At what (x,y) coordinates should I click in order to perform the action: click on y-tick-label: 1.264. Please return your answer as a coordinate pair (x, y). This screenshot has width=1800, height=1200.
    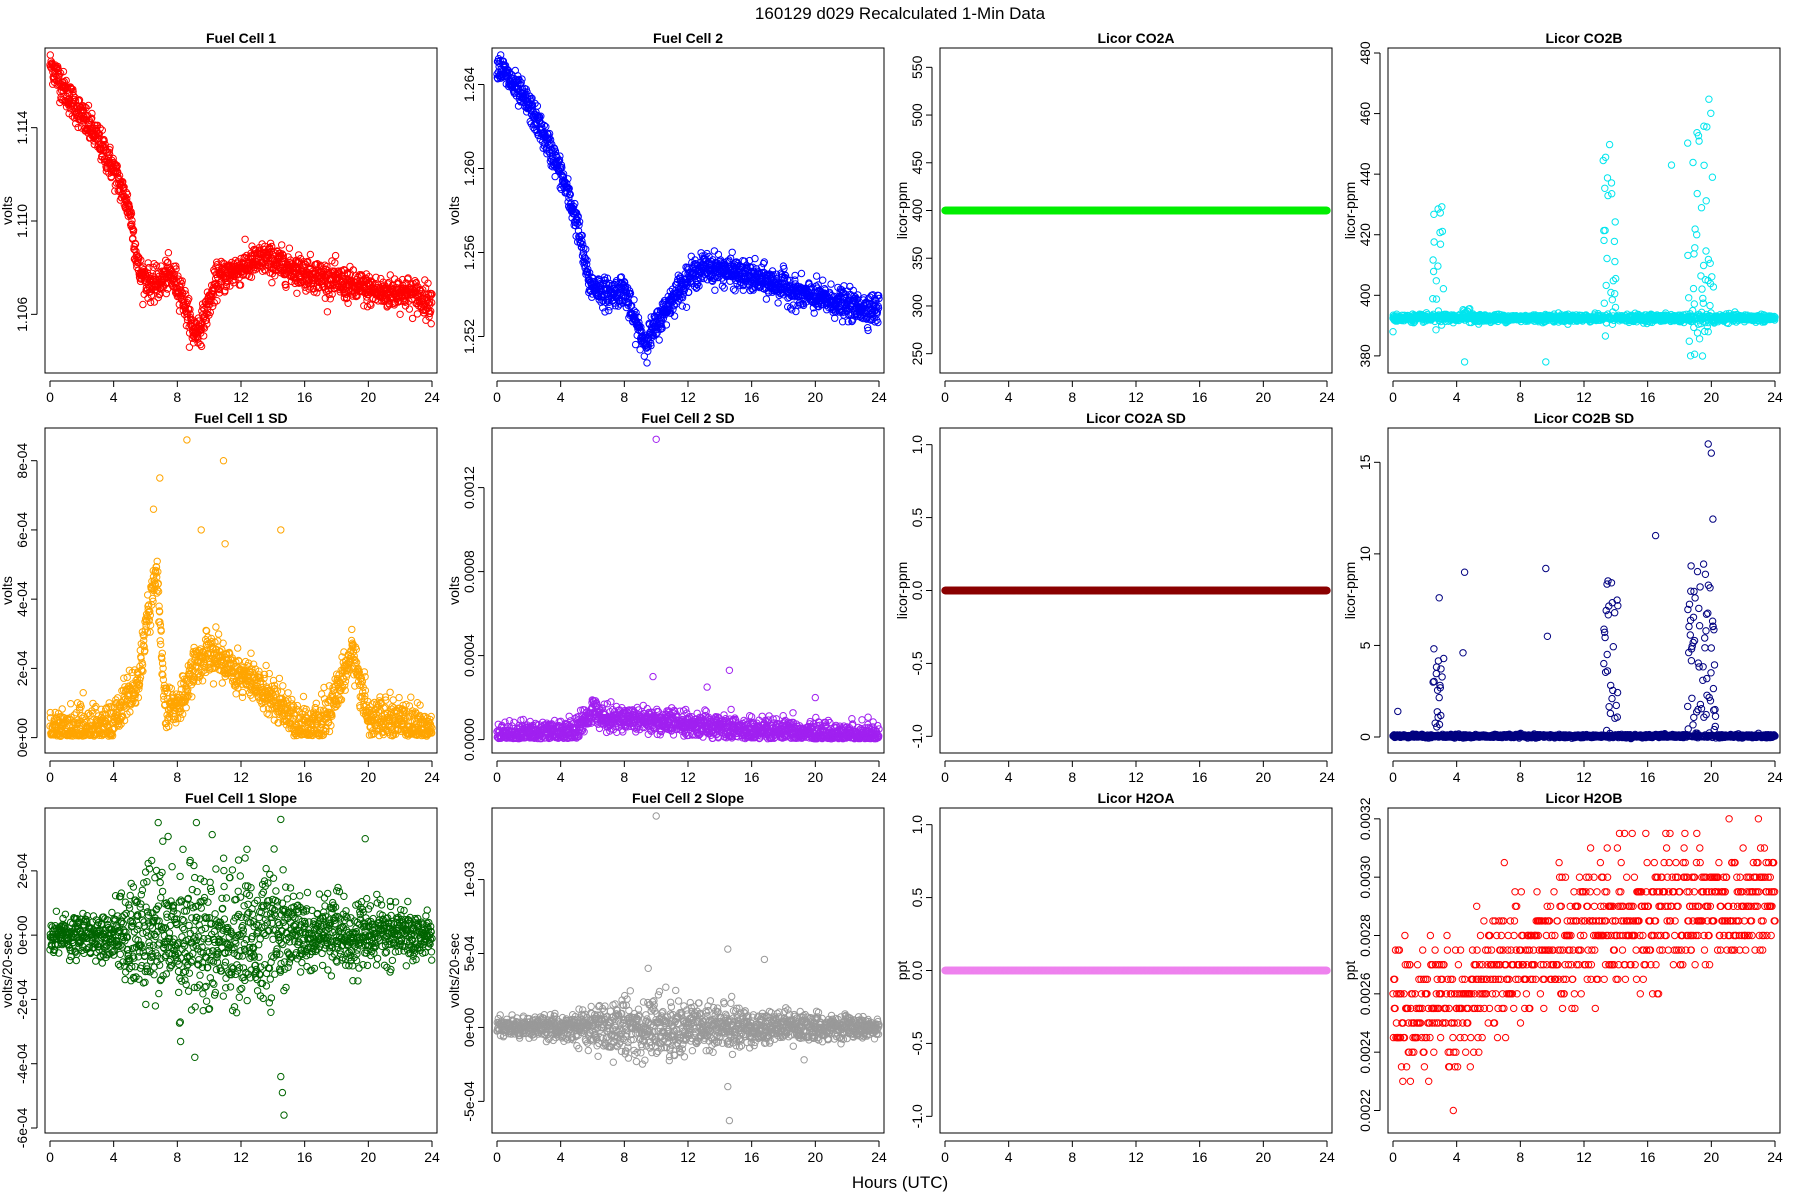
    Looking at the image, I should click on (469, 84).